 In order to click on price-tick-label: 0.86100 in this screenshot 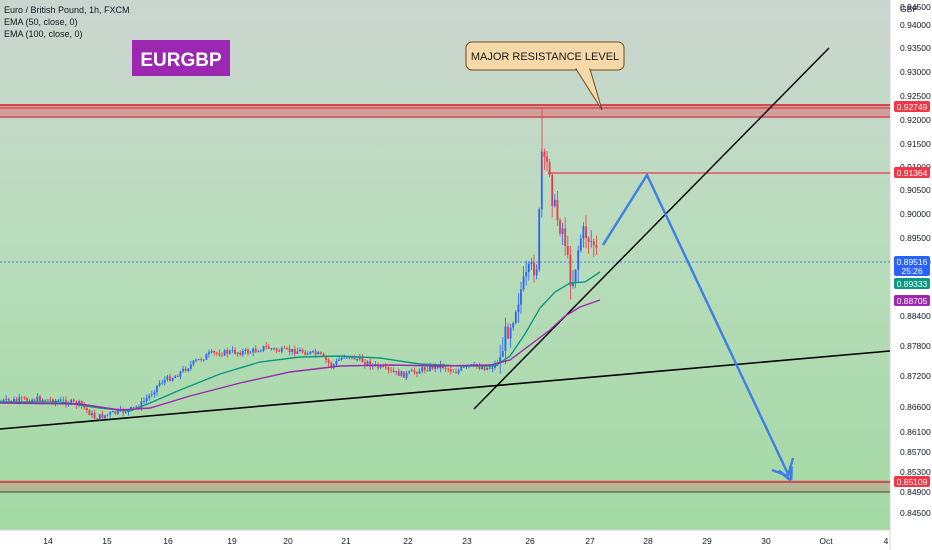, I will do `click(915, 432)`.